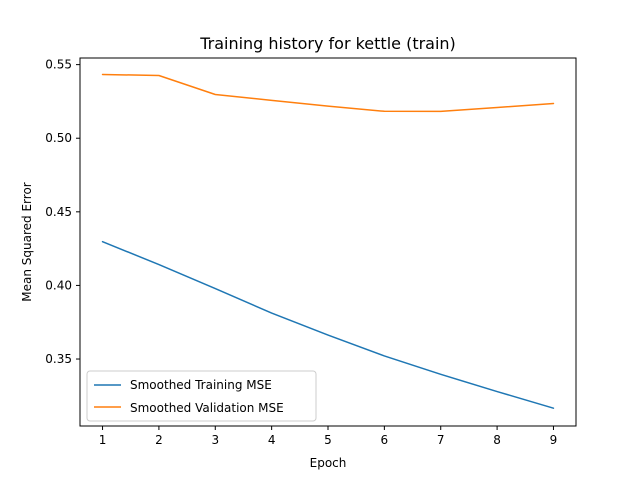 The width and height of the screenshot is (640, 480). Describe the element at coordinates (385, 440) in the screenshot. I see `x-tick-label: 6` at that location.